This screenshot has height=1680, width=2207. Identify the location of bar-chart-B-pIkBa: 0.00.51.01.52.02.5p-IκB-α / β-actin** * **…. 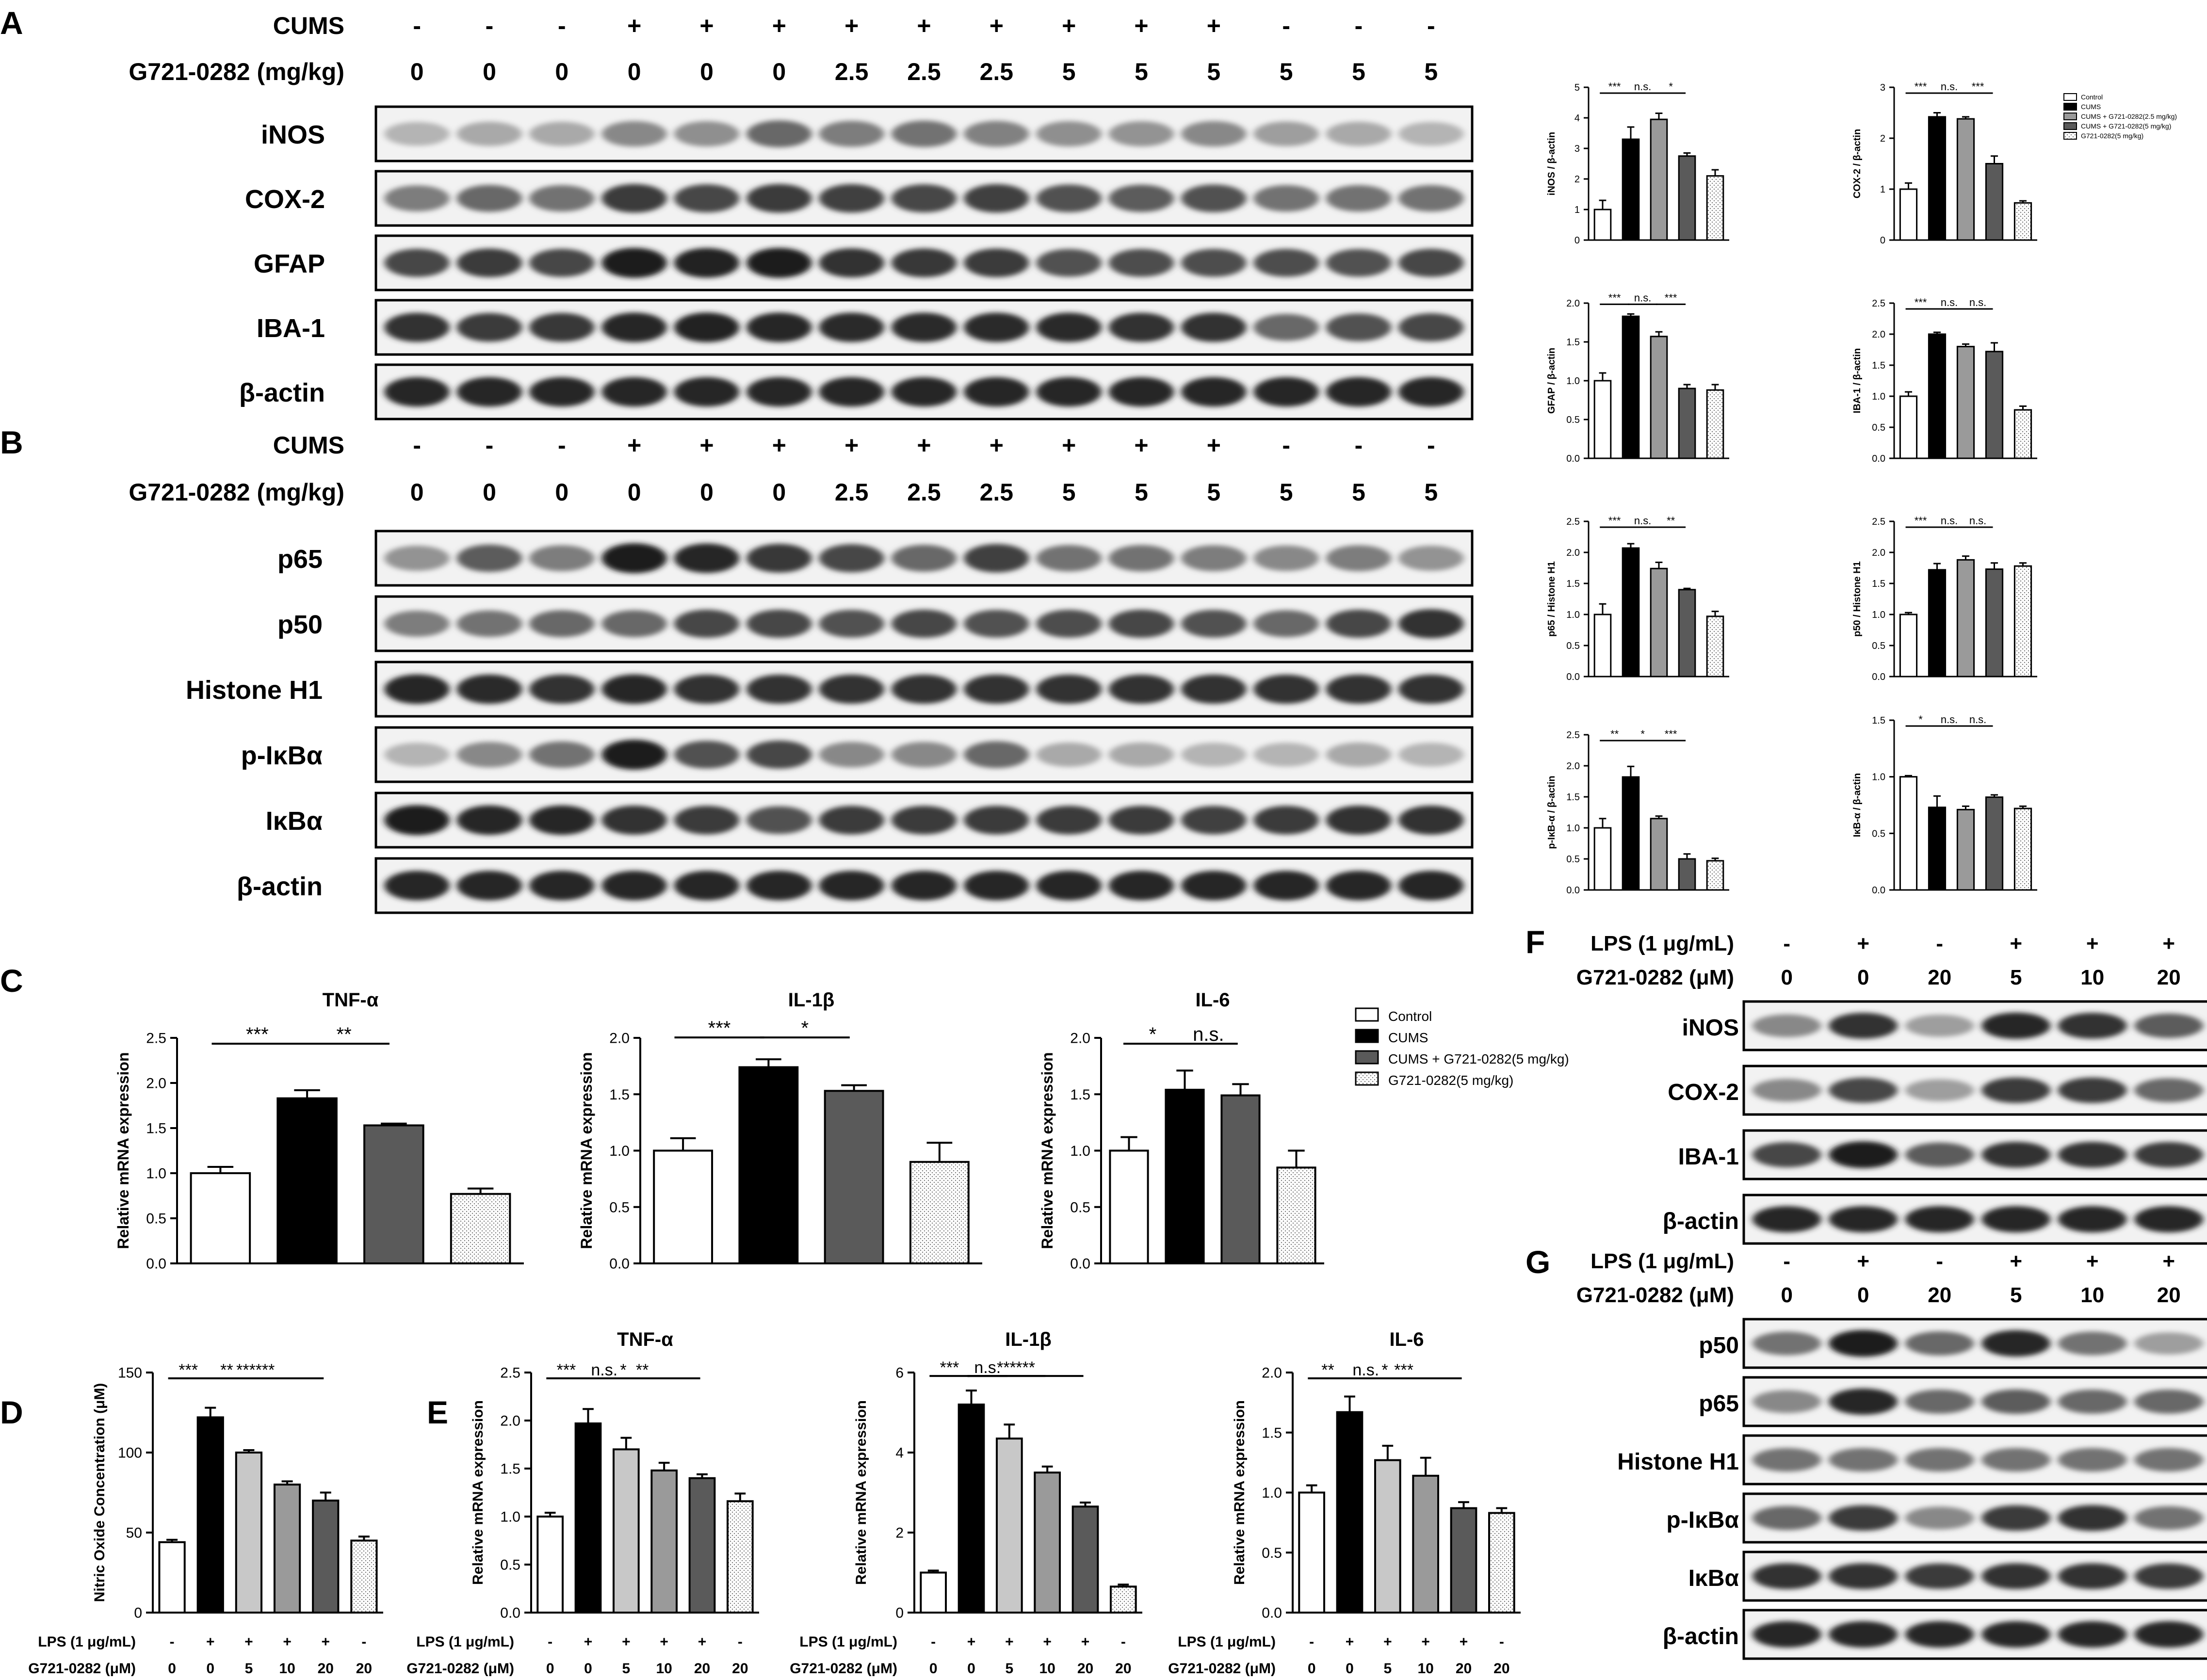
(1638, 812).